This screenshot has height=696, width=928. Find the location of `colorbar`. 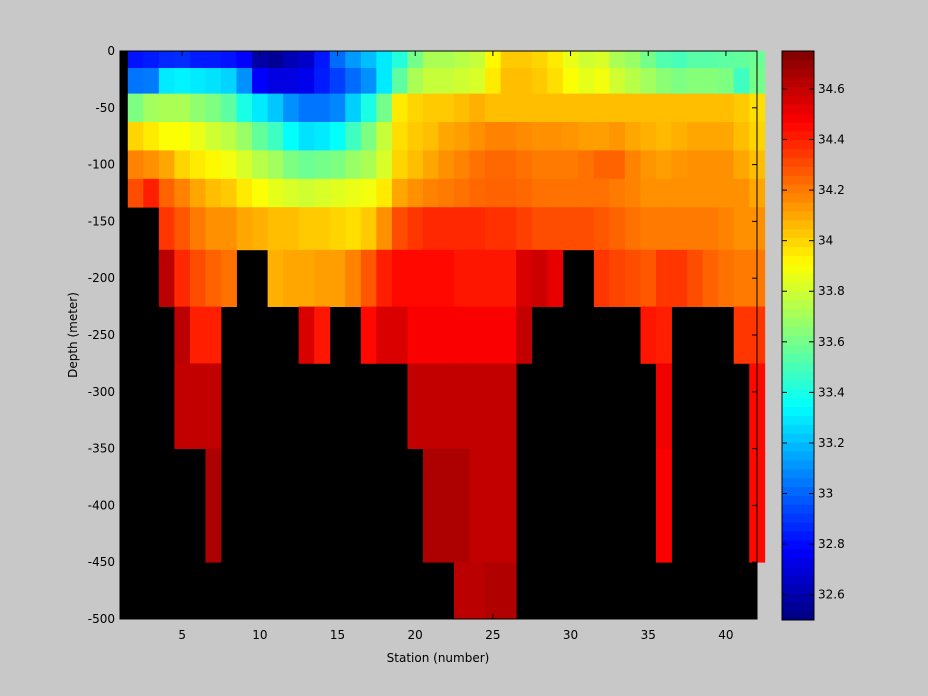

colorbar is located at coordinates (798, 336).